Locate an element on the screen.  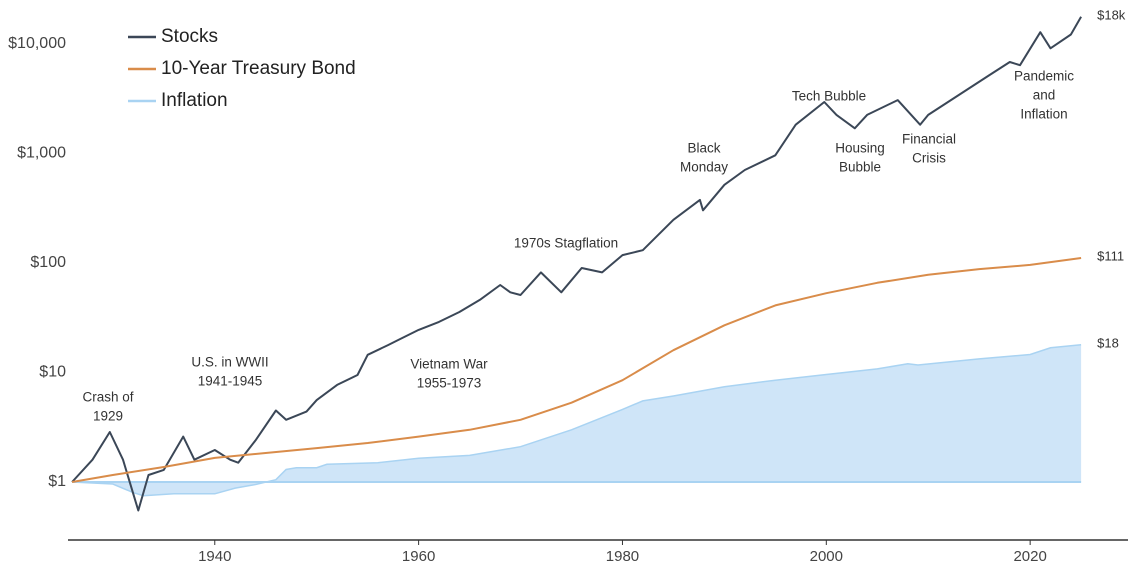
annotation: Financial is located at coordinates (929, 139).